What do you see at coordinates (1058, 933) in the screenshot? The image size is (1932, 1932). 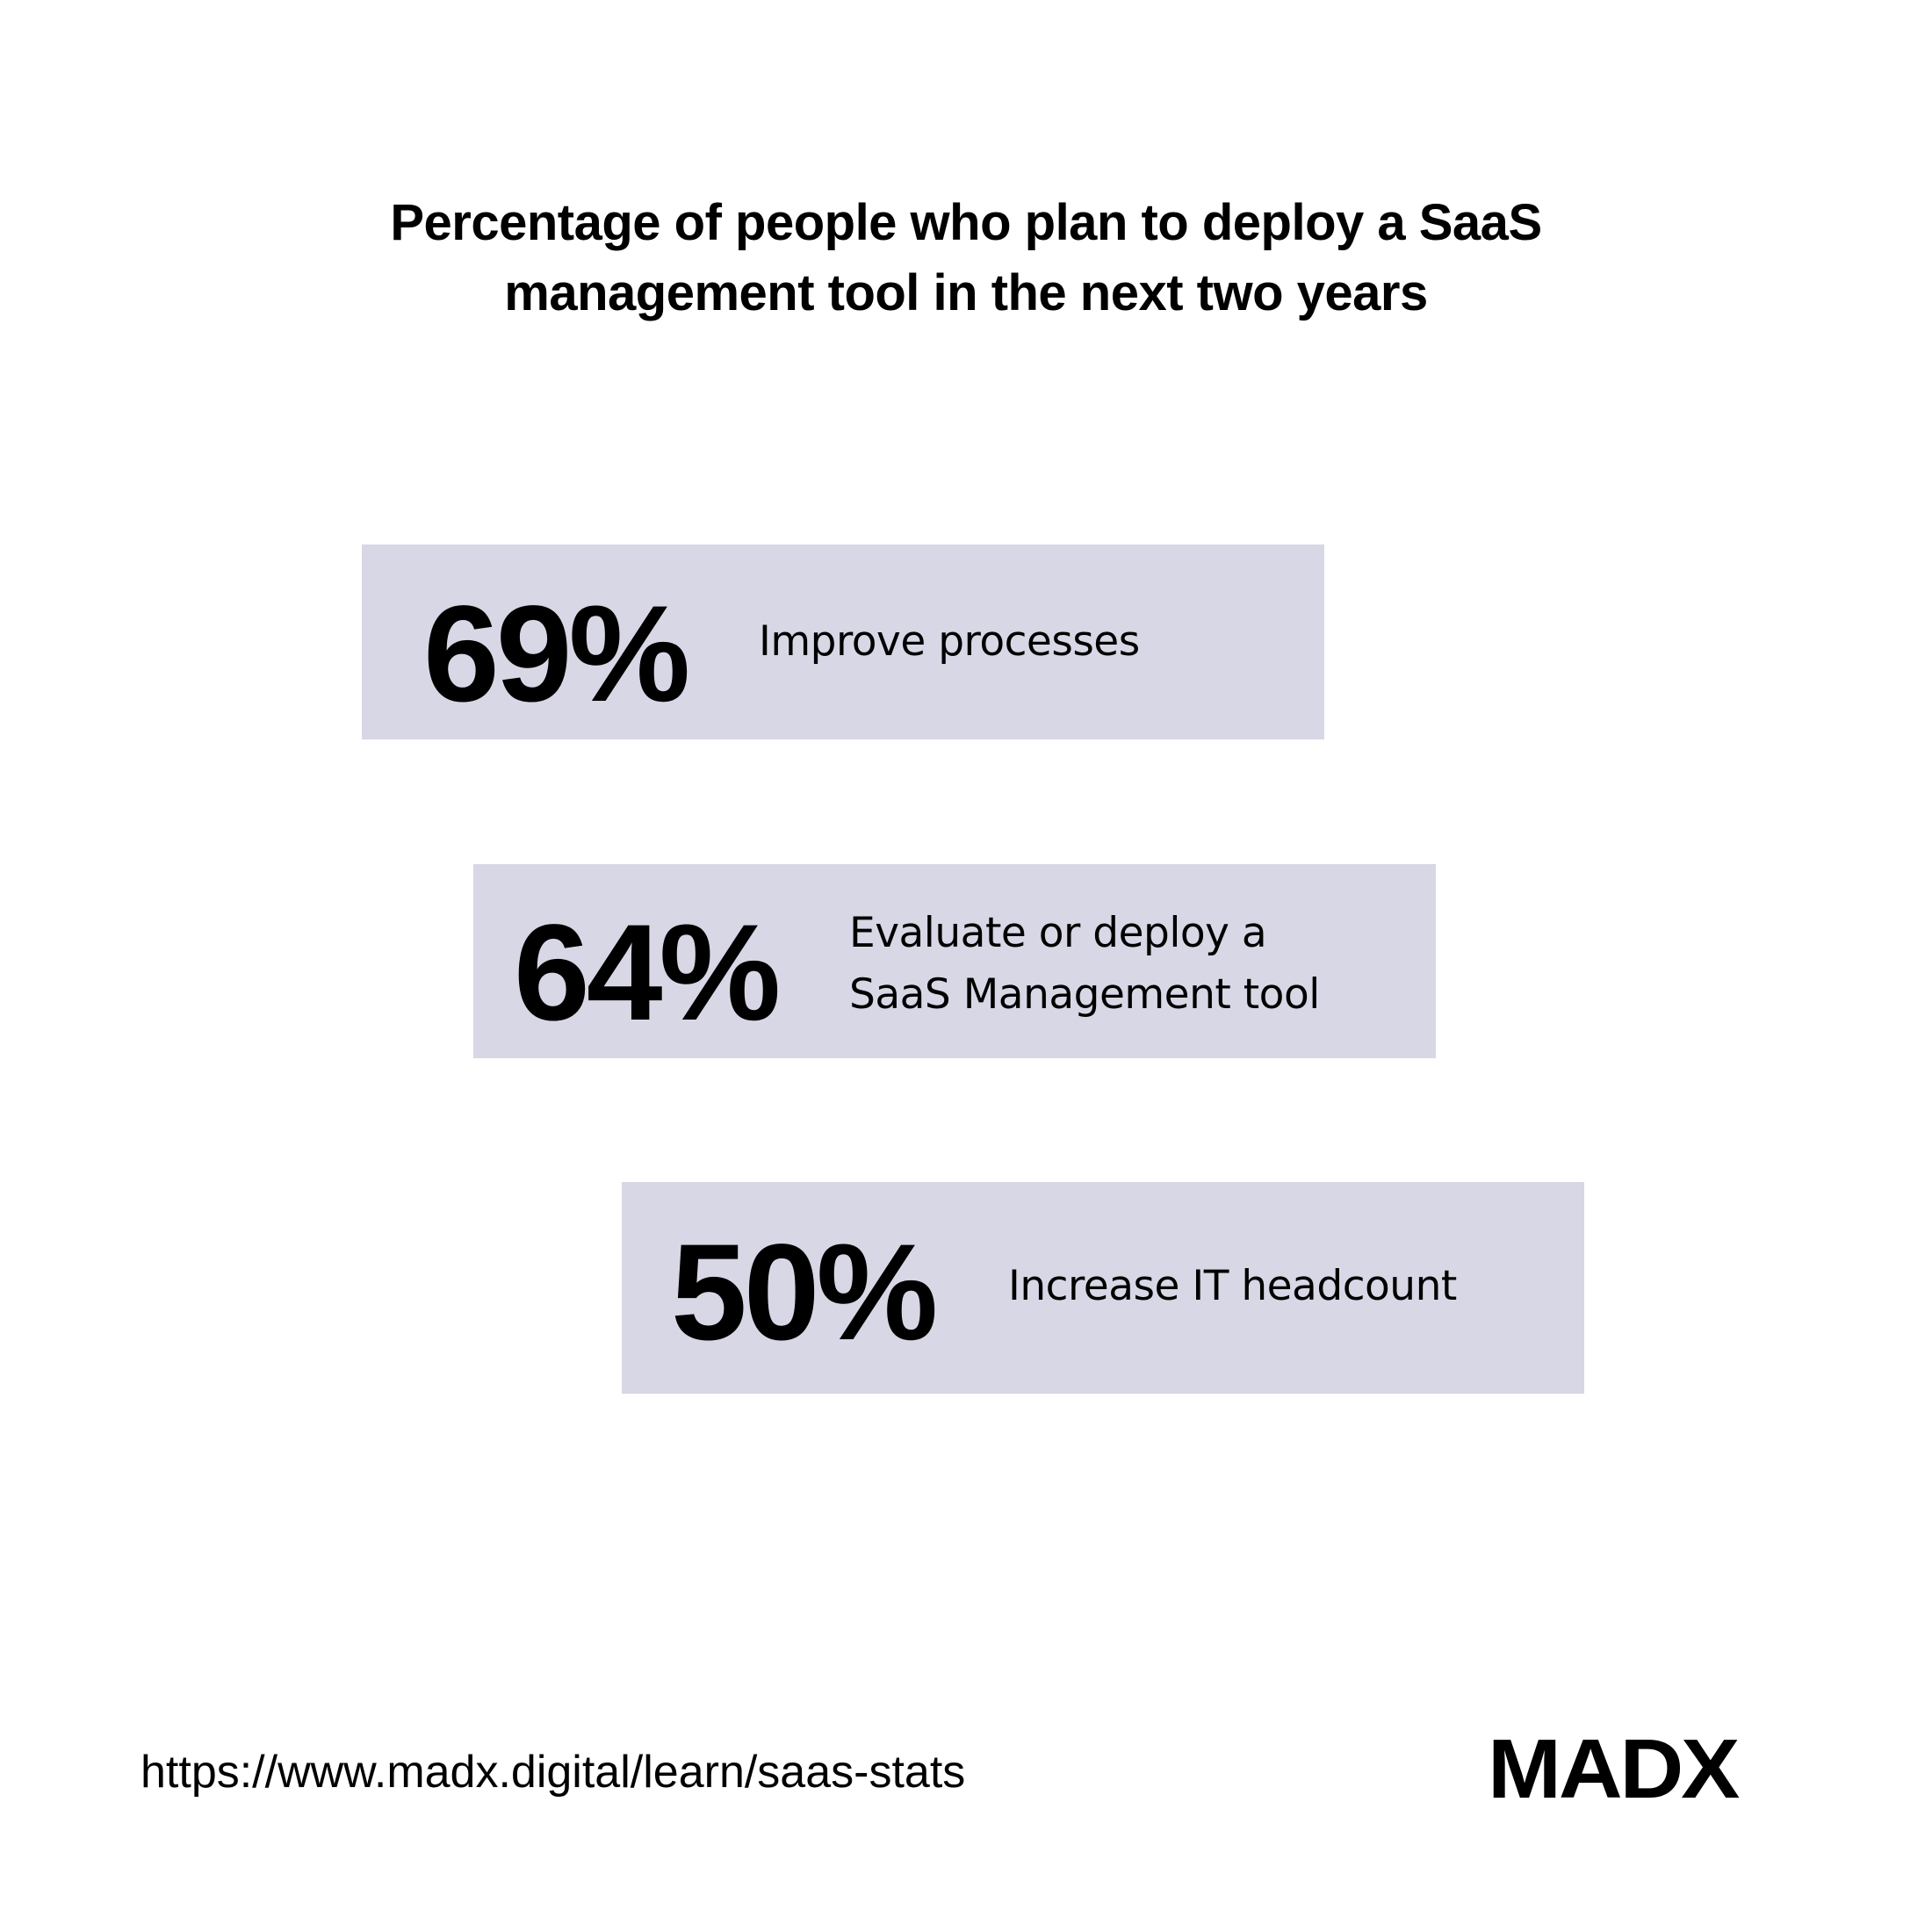 I see `stat-label-line: Evaluate or deploy a` at bounding box center [1058, 933].